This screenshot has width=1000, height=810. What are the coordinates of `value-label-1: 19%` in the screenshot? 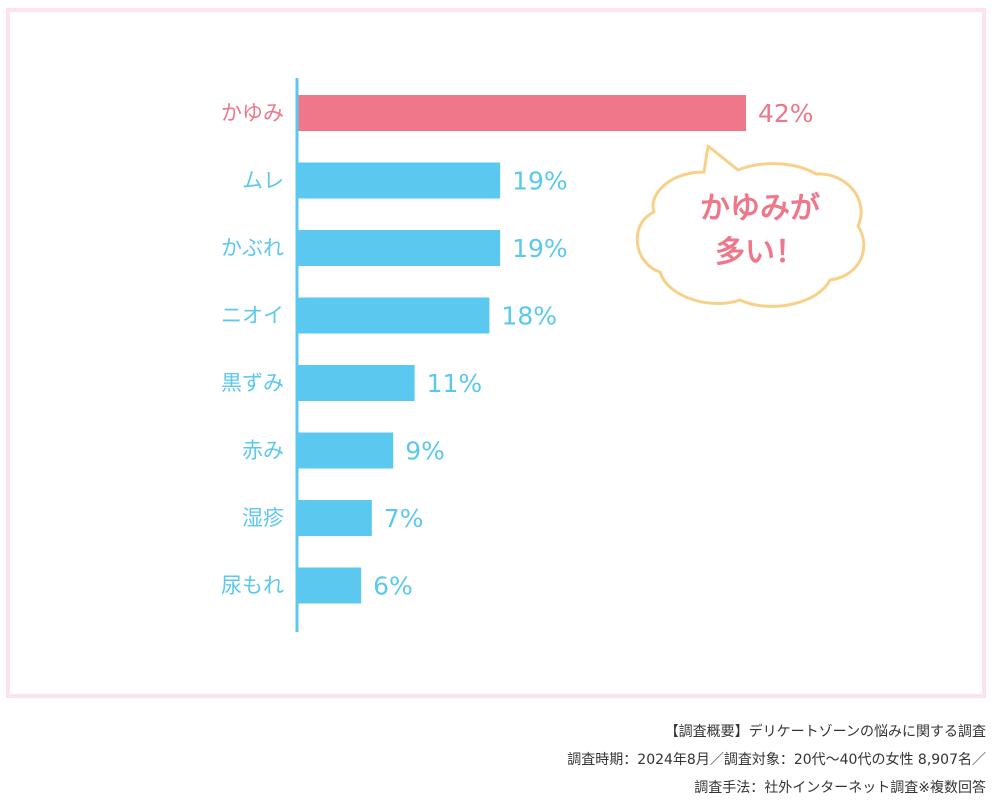 It's located at (540, 181).